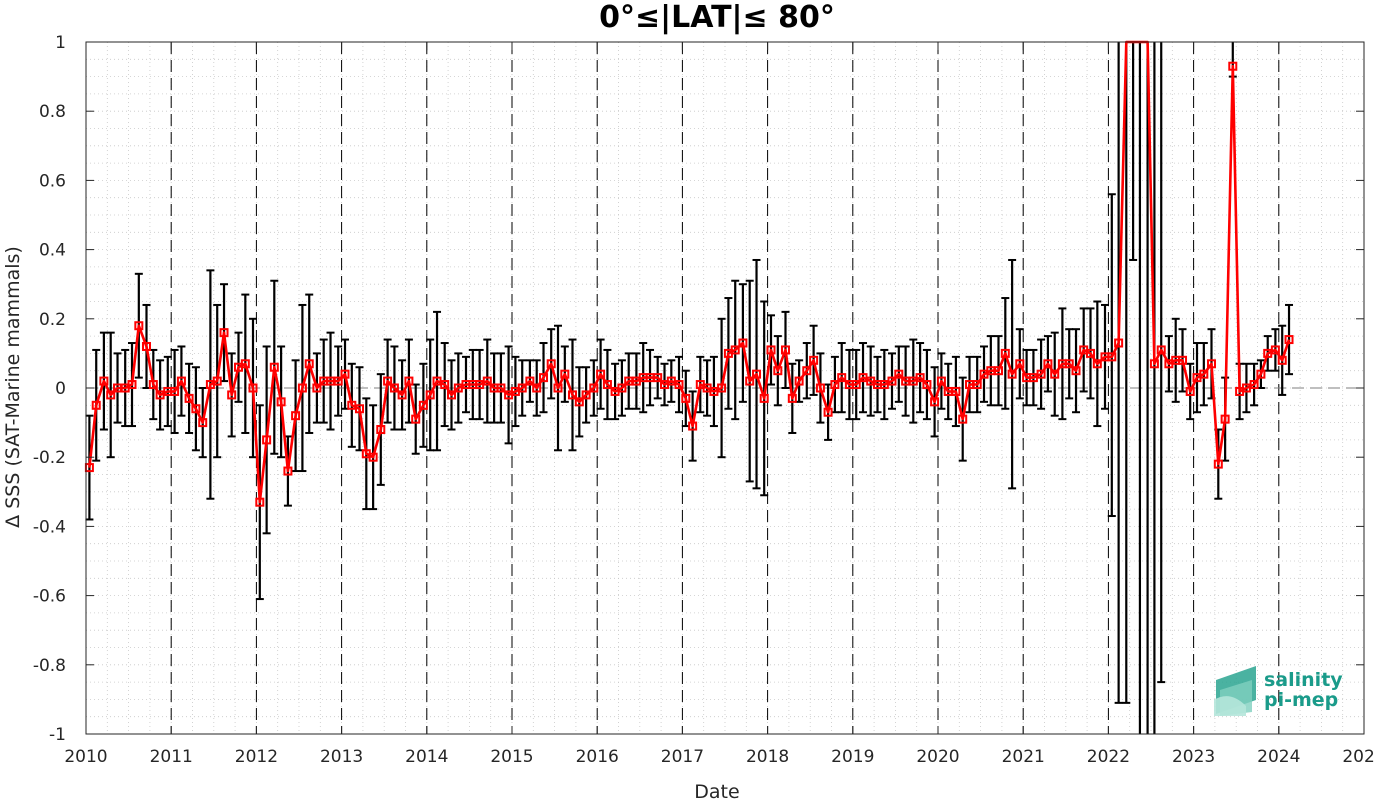  Describe the element at coordinates (852, 757) in the screenshot. I see `x-tick-label: 2019` at that location.